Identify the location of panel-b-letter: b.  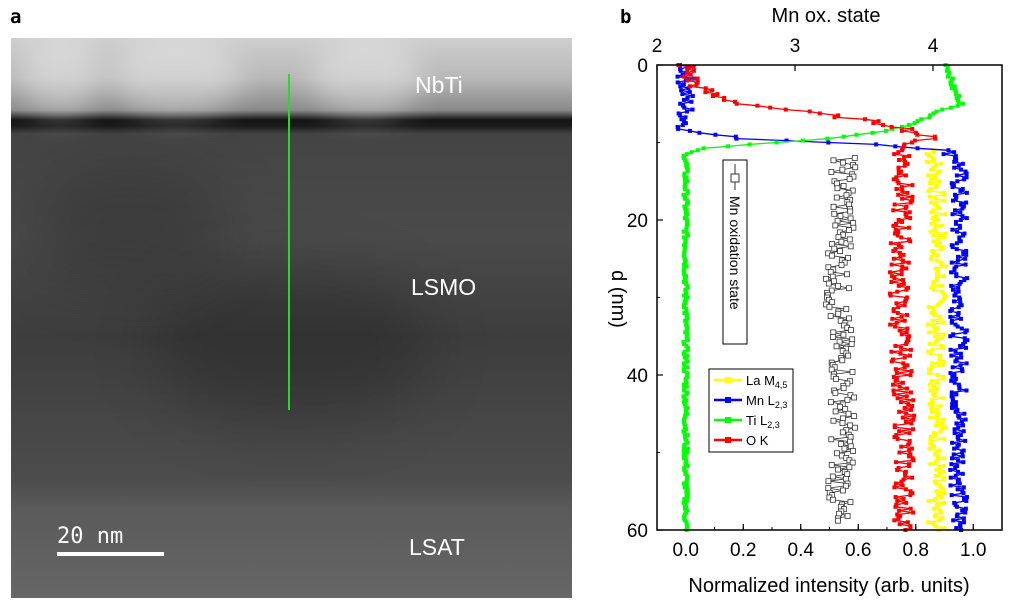
(626, 17).